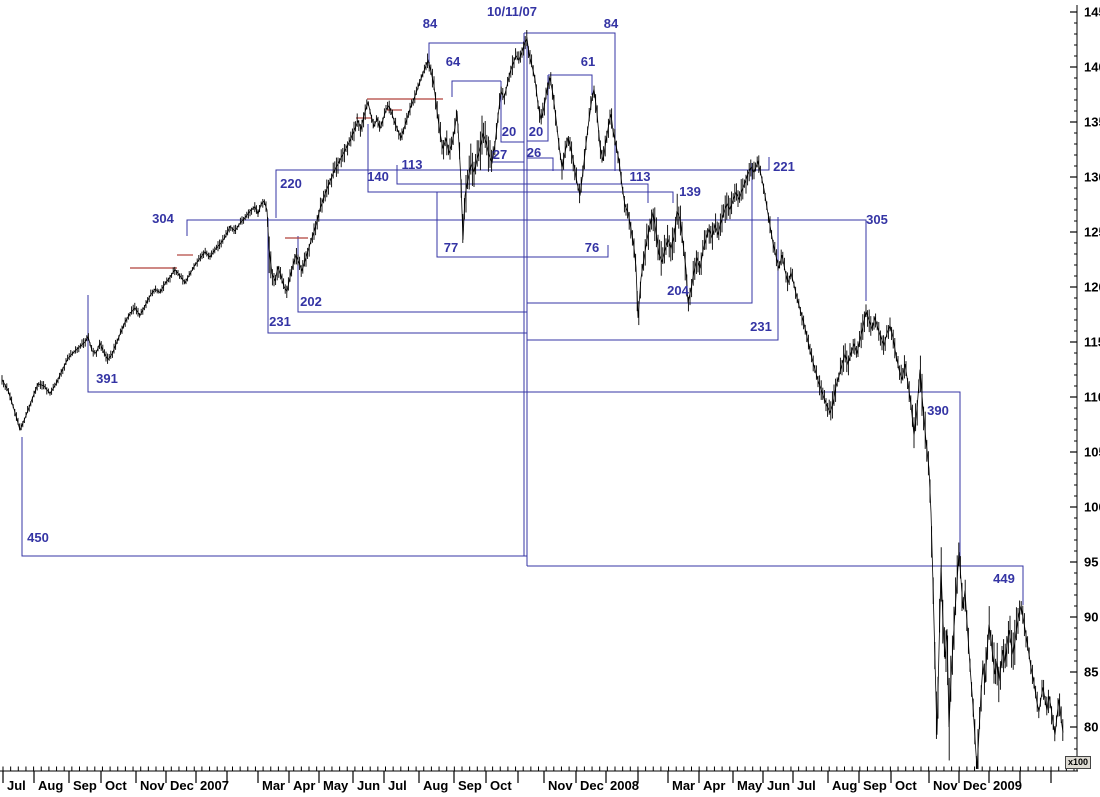  What do you see at coordinates (1092, 12) in the screenshot?
I see `y-axis-tick-label: 145` at bounding box center [1092, 12].